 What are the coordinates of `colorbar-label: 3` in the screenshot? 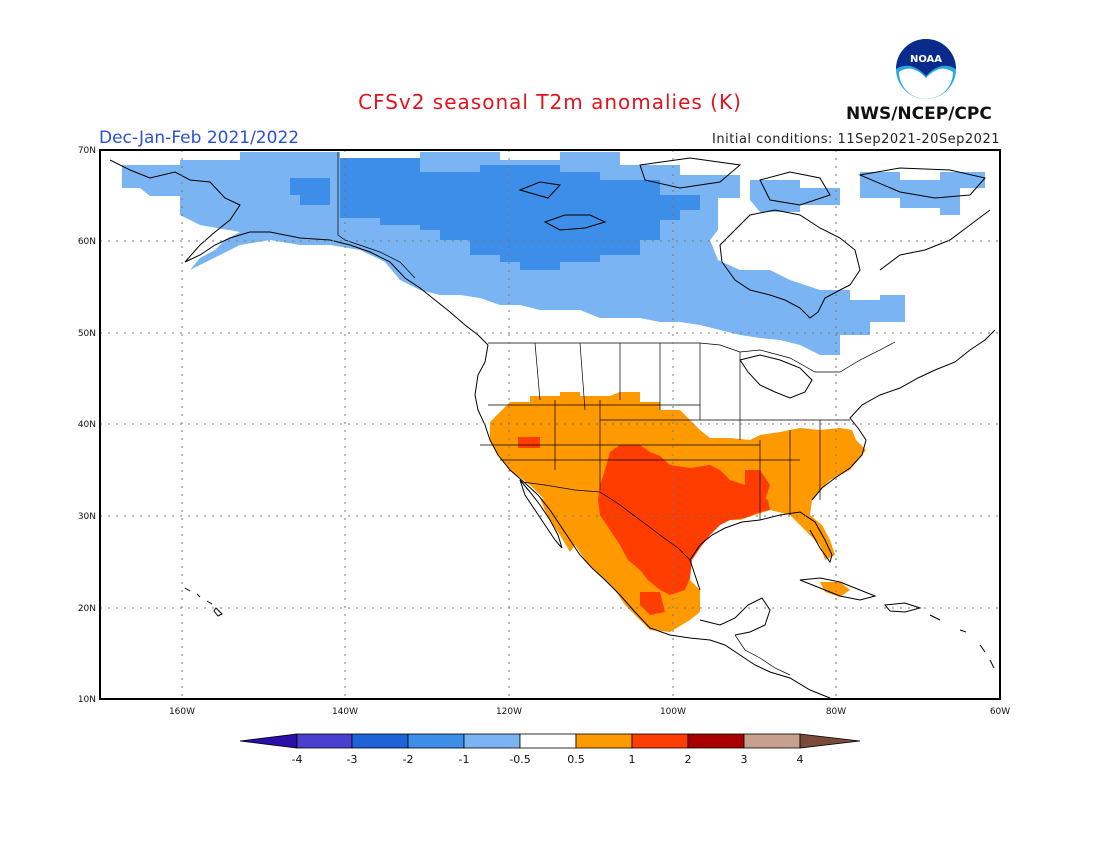 It's located at (744, 759).